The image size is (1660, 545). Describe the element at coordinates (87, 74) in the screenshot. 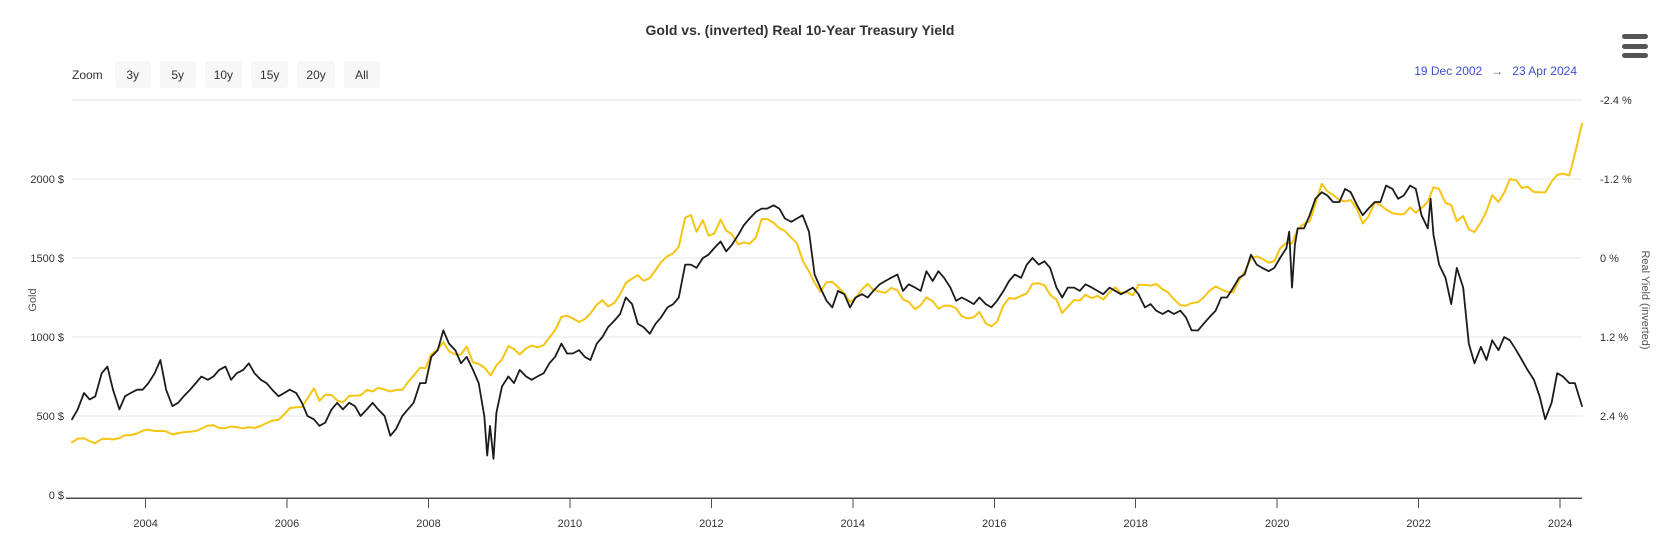

I see `zoom-label: Zoom` at that location.